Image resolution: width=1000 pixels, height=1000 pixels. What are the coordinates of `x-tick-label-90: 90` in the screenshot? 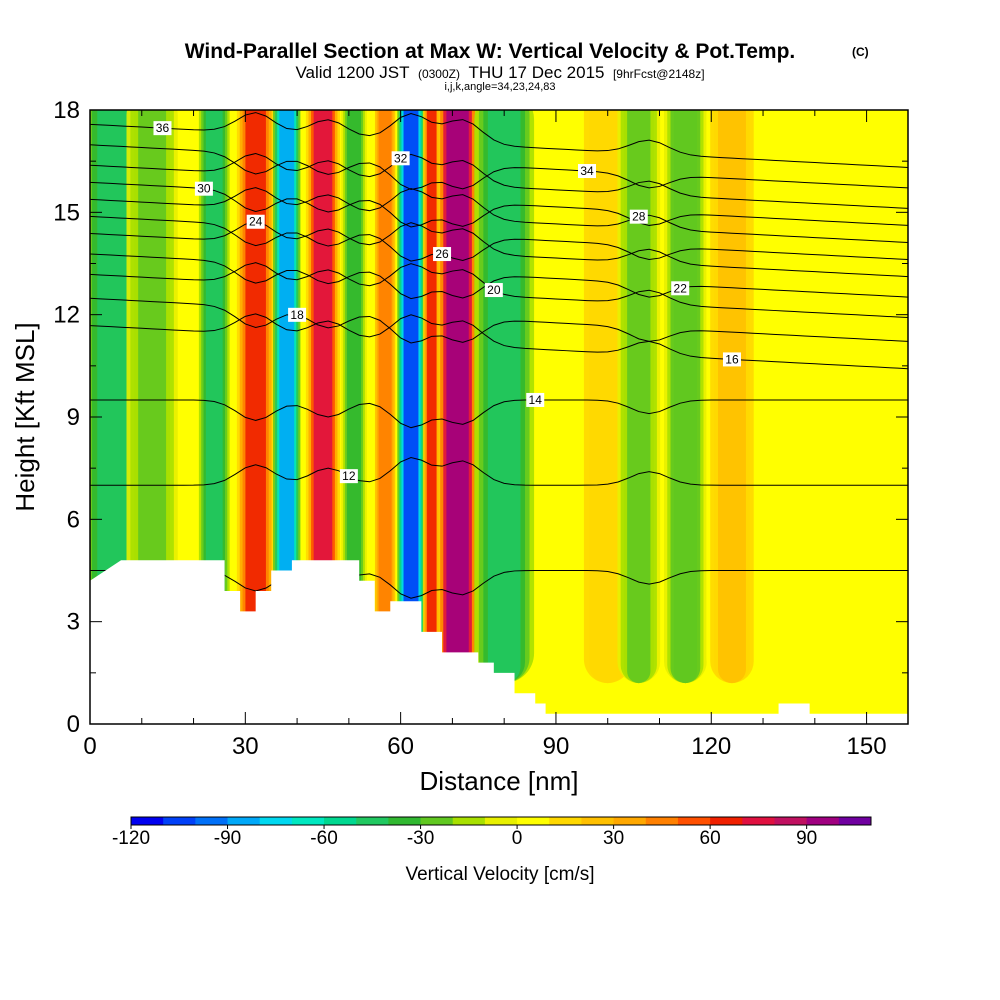 It's located at (556, 746).